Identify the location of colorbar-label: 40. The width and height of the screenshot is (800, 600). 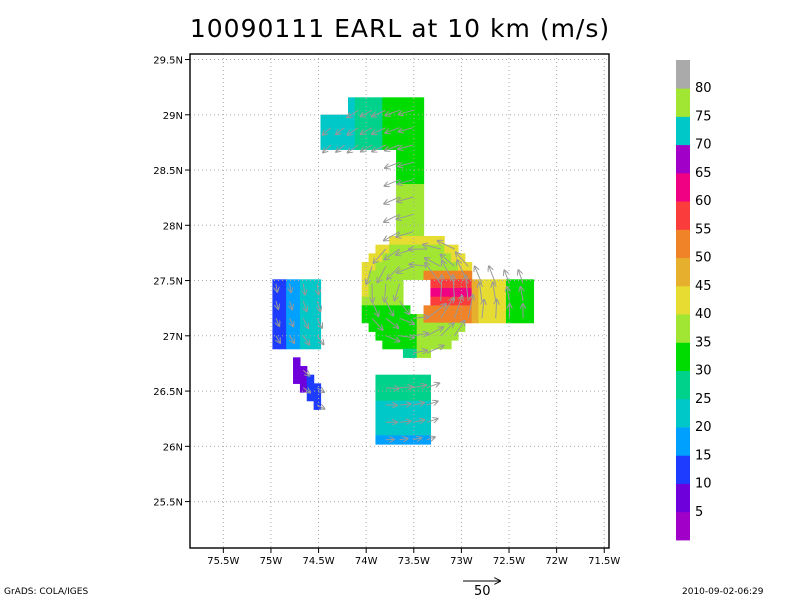
(703, 314).